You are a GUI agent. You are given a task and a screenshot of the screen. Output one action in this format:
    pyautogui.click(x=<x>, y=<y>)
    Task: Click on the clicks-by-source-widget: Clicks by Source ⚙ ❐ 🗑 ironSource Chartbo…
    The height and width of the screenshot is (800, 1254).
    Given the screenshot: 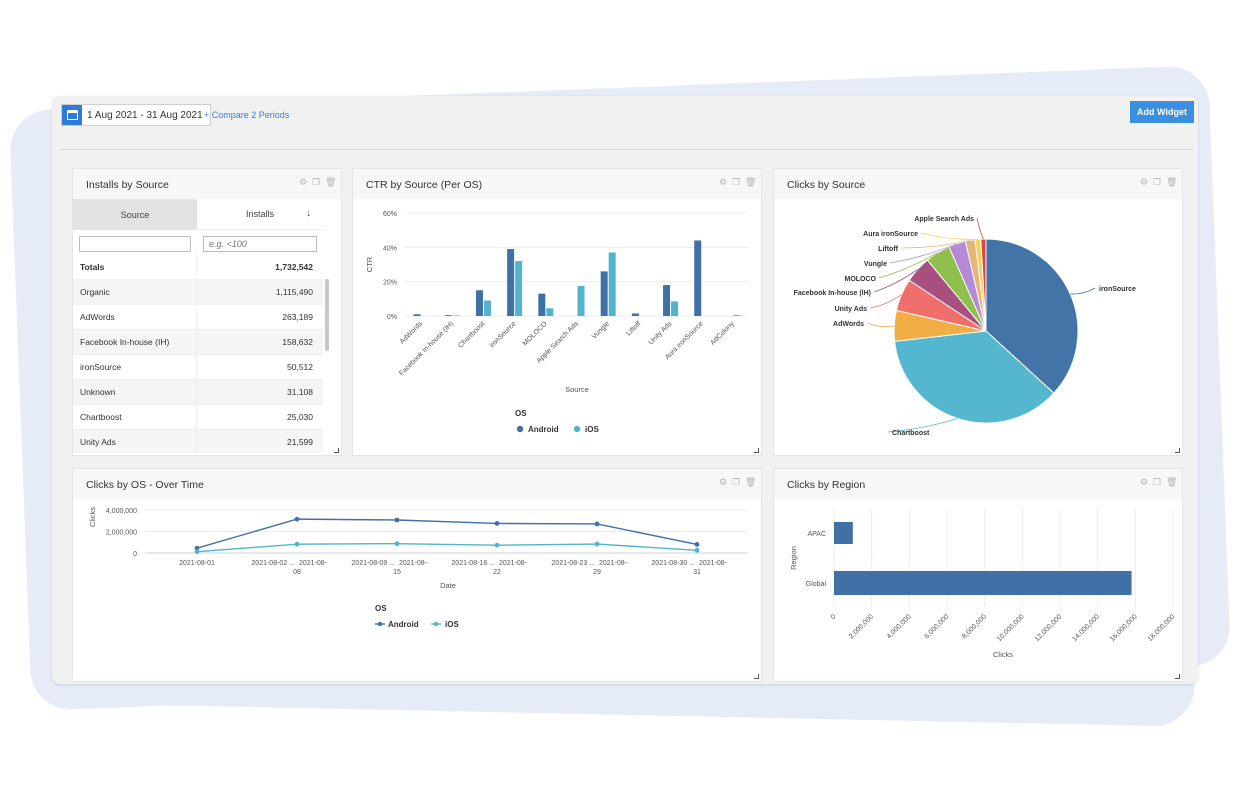 What is the action you would take?
    pyautogui.click(x=978, y=312)
    